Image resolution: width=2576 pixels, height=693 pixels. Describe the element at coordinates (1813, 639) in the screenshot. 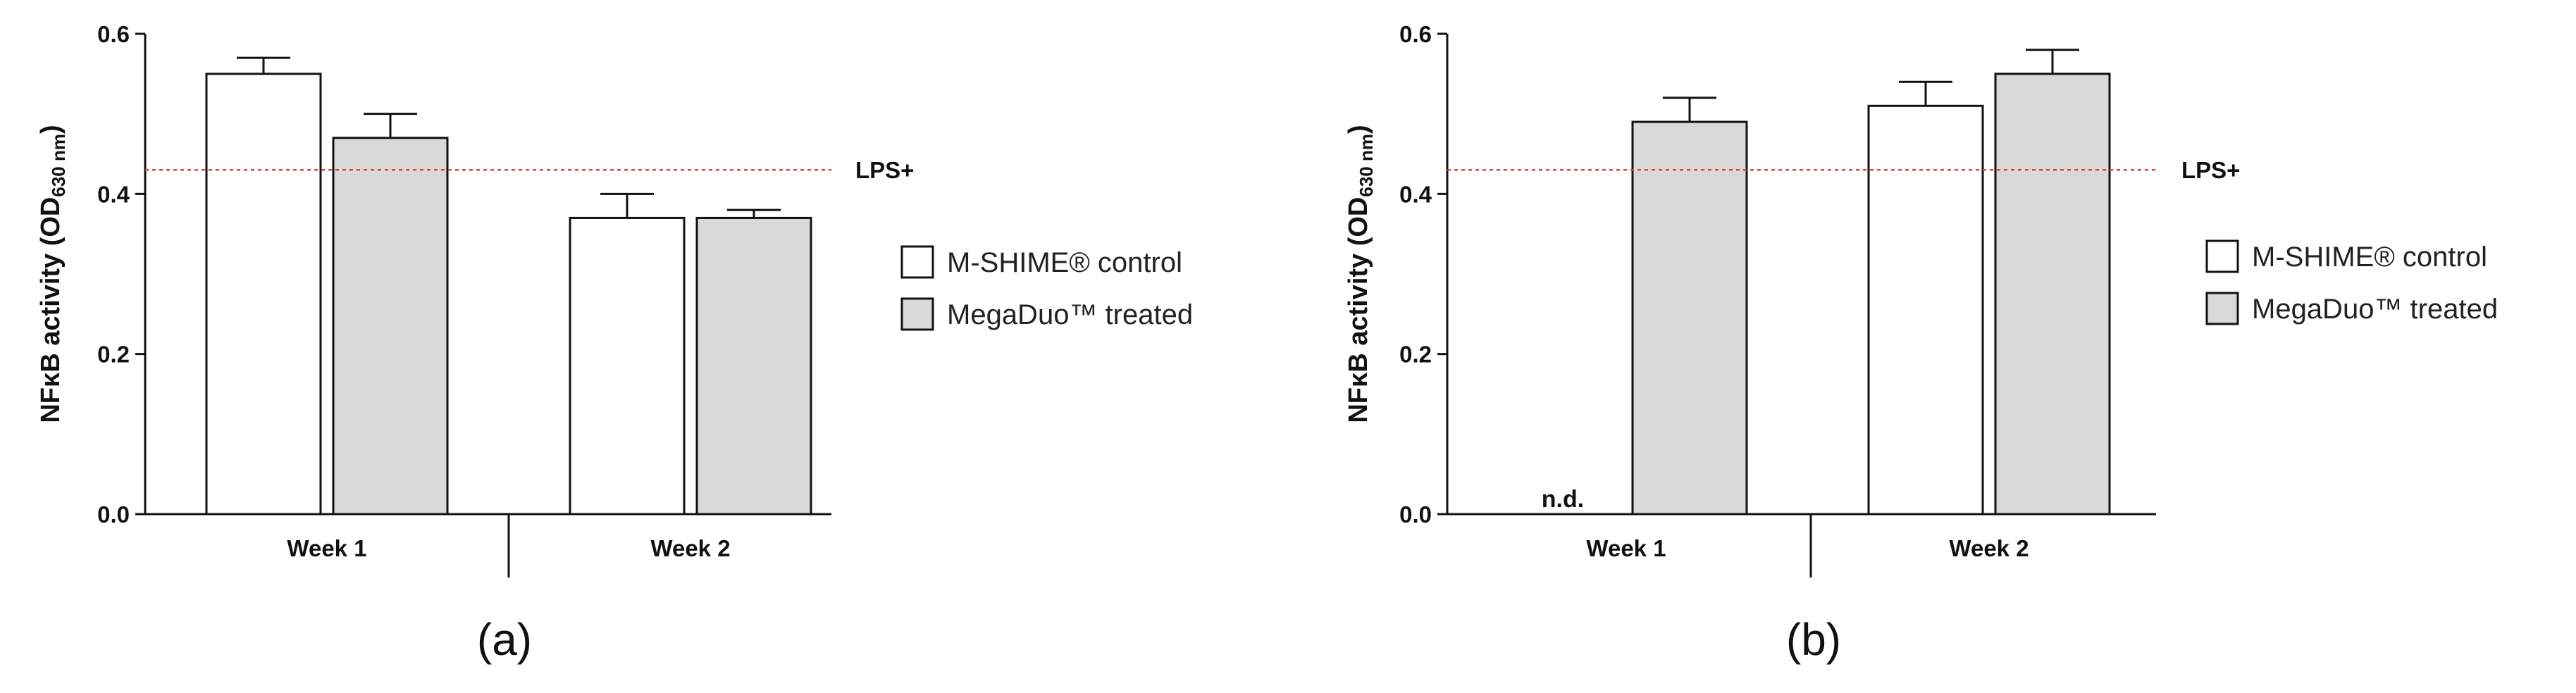

I see `panel-label: (b)` at that location.